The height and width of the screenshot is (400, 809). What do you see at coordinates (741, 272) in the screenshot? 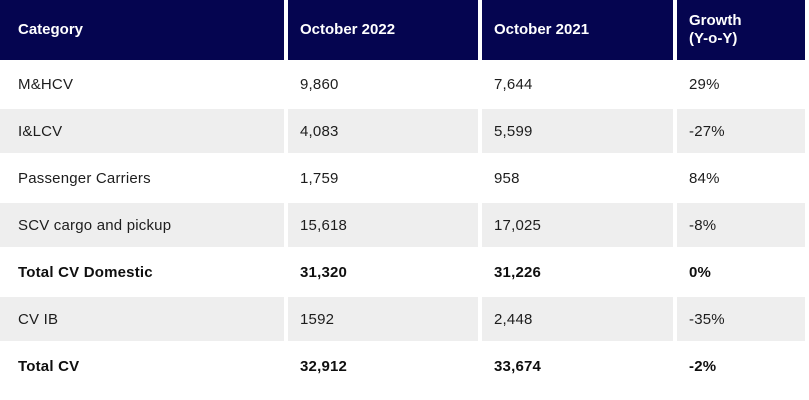
I see `cell-growth-yoy: 0%` at bounding box center [741, 272].